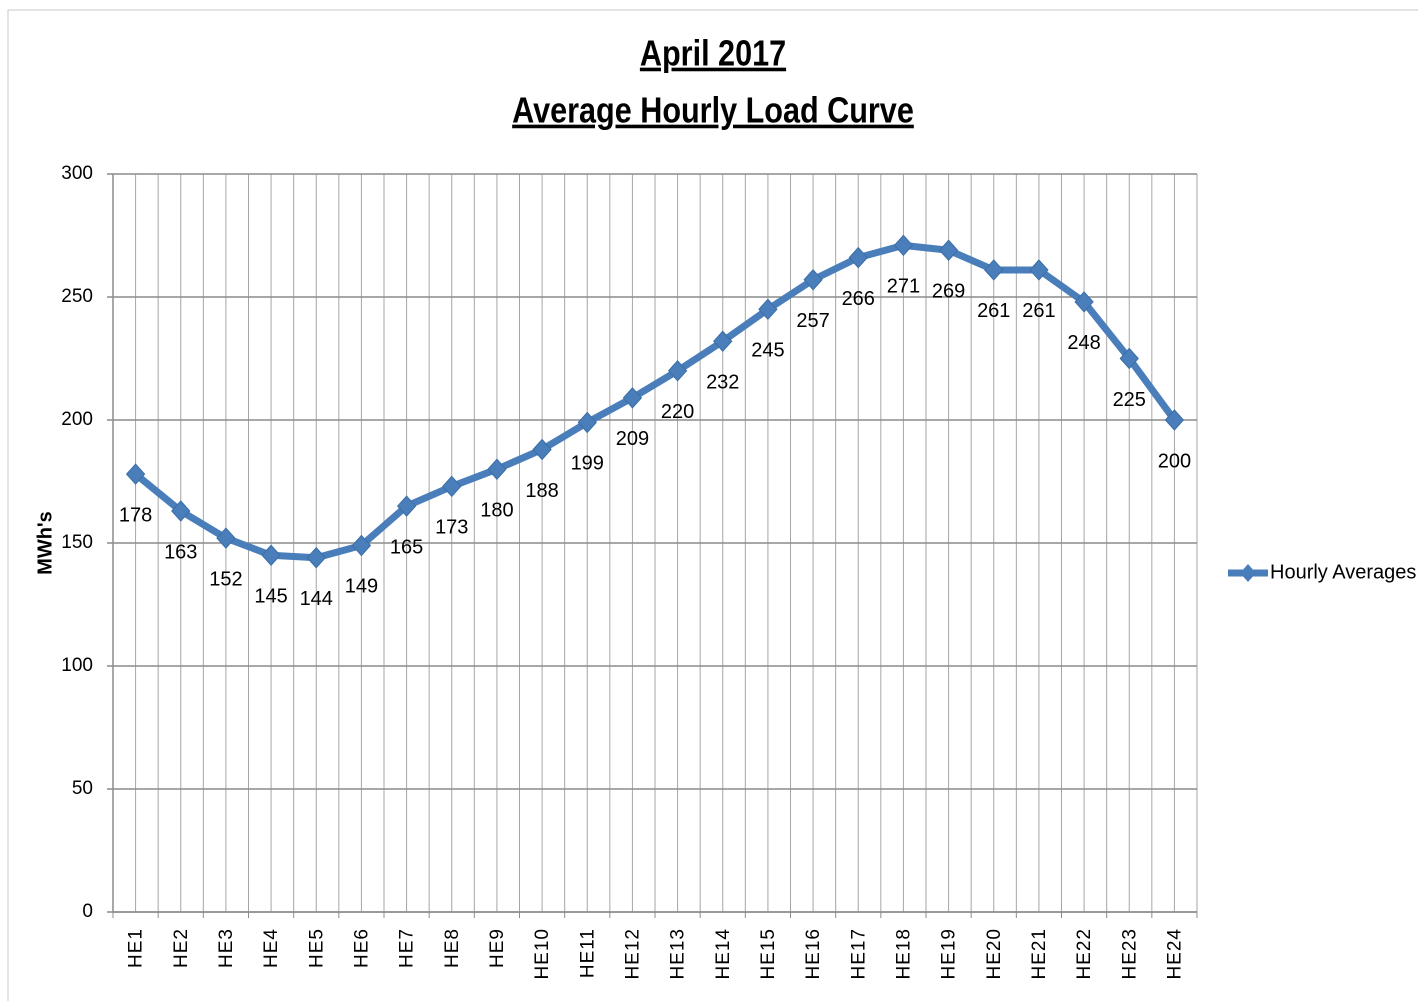 The width and height of the screenshot is (1418, 1001). I want to click on chart-title: April 2017, so click(713, 54).